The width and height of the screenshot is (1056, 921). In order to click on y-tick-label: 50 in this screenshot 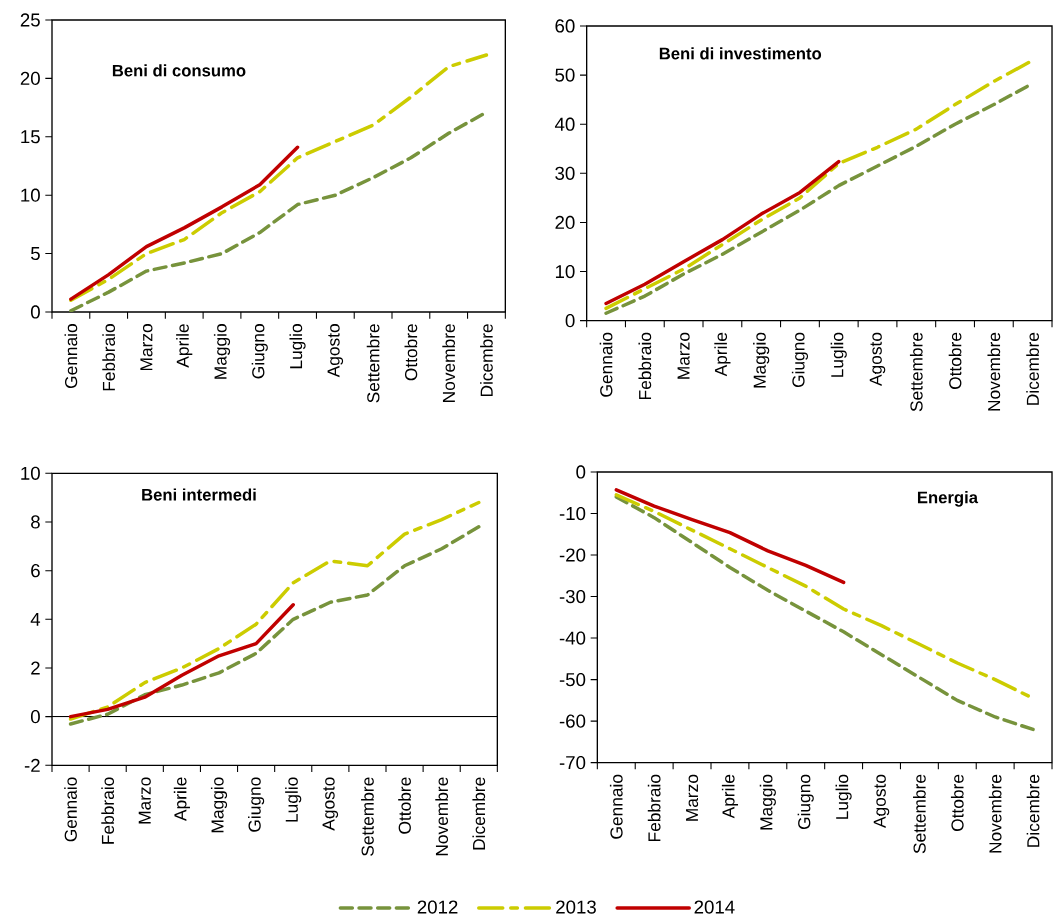, I will do `click(565, 75)`.